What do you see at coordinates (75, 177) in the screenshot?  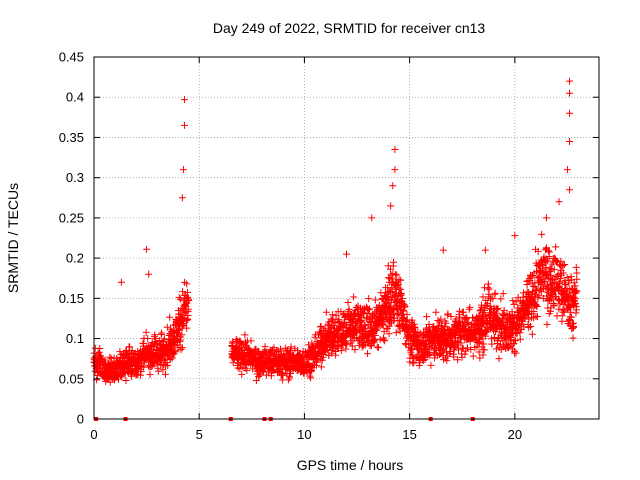 I see `y-tick-label: 0.3` at bounding box center [75, 177].